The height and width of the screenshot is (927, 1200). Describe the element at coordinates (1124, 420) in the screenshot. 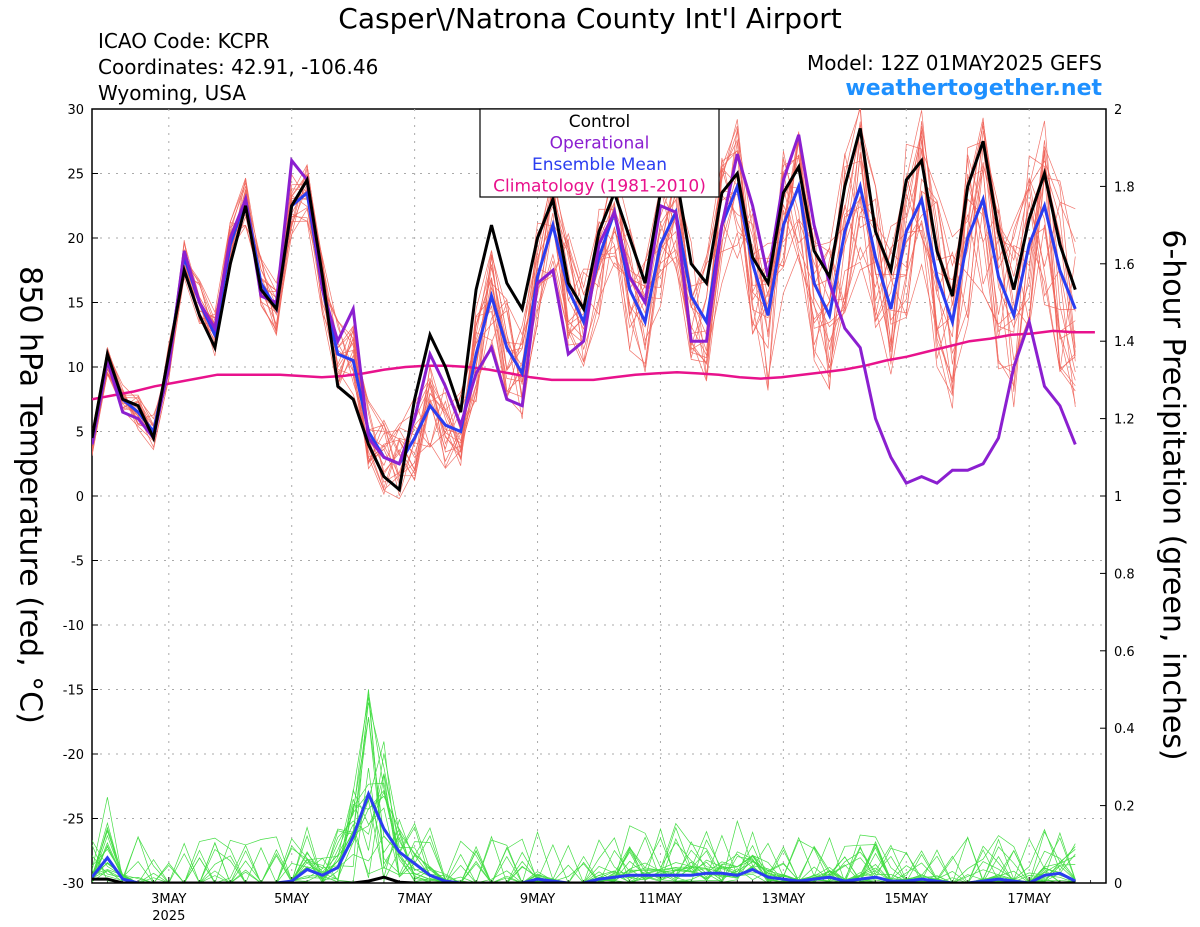

I see `right-tick-label: 1.2` at that location.